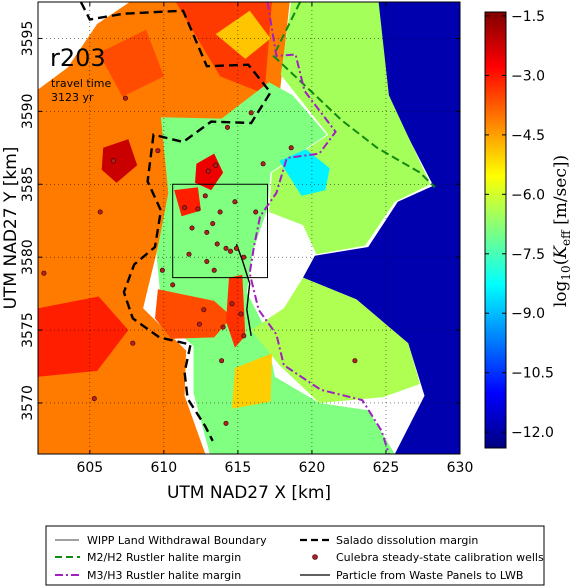 This screenshot has width=578, height=586. Describe the element at coordinates (532, 374) in the screenshot. I see `colorbar-tick-label-6: −10.5` at that location.